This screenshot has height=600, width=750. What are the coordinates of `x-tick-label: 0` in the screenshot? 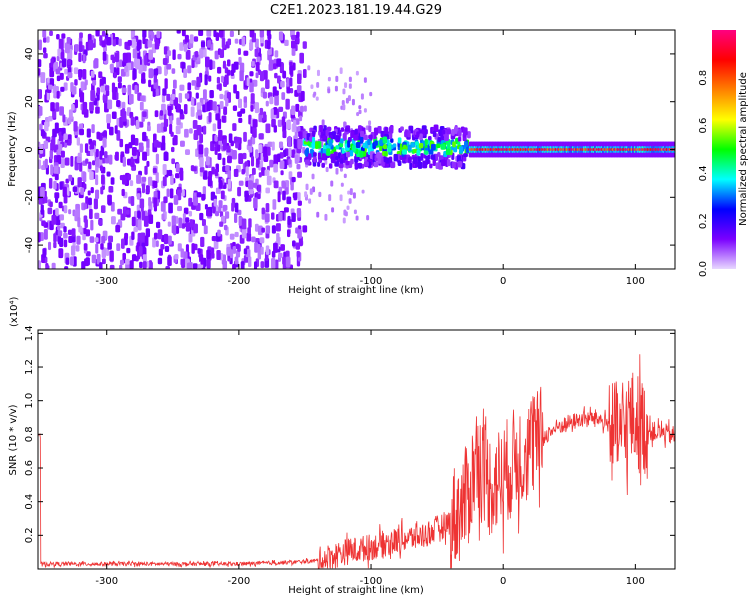 It's located at (503, 281).